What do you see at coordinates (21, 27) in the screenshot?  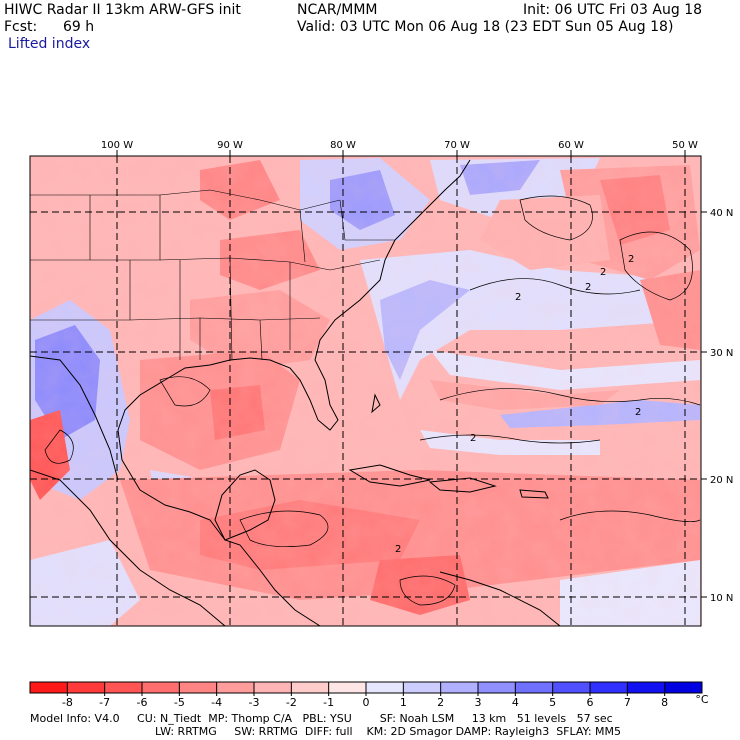 I see `forecast-label: Fcst:` at bounding box center [21, 27].